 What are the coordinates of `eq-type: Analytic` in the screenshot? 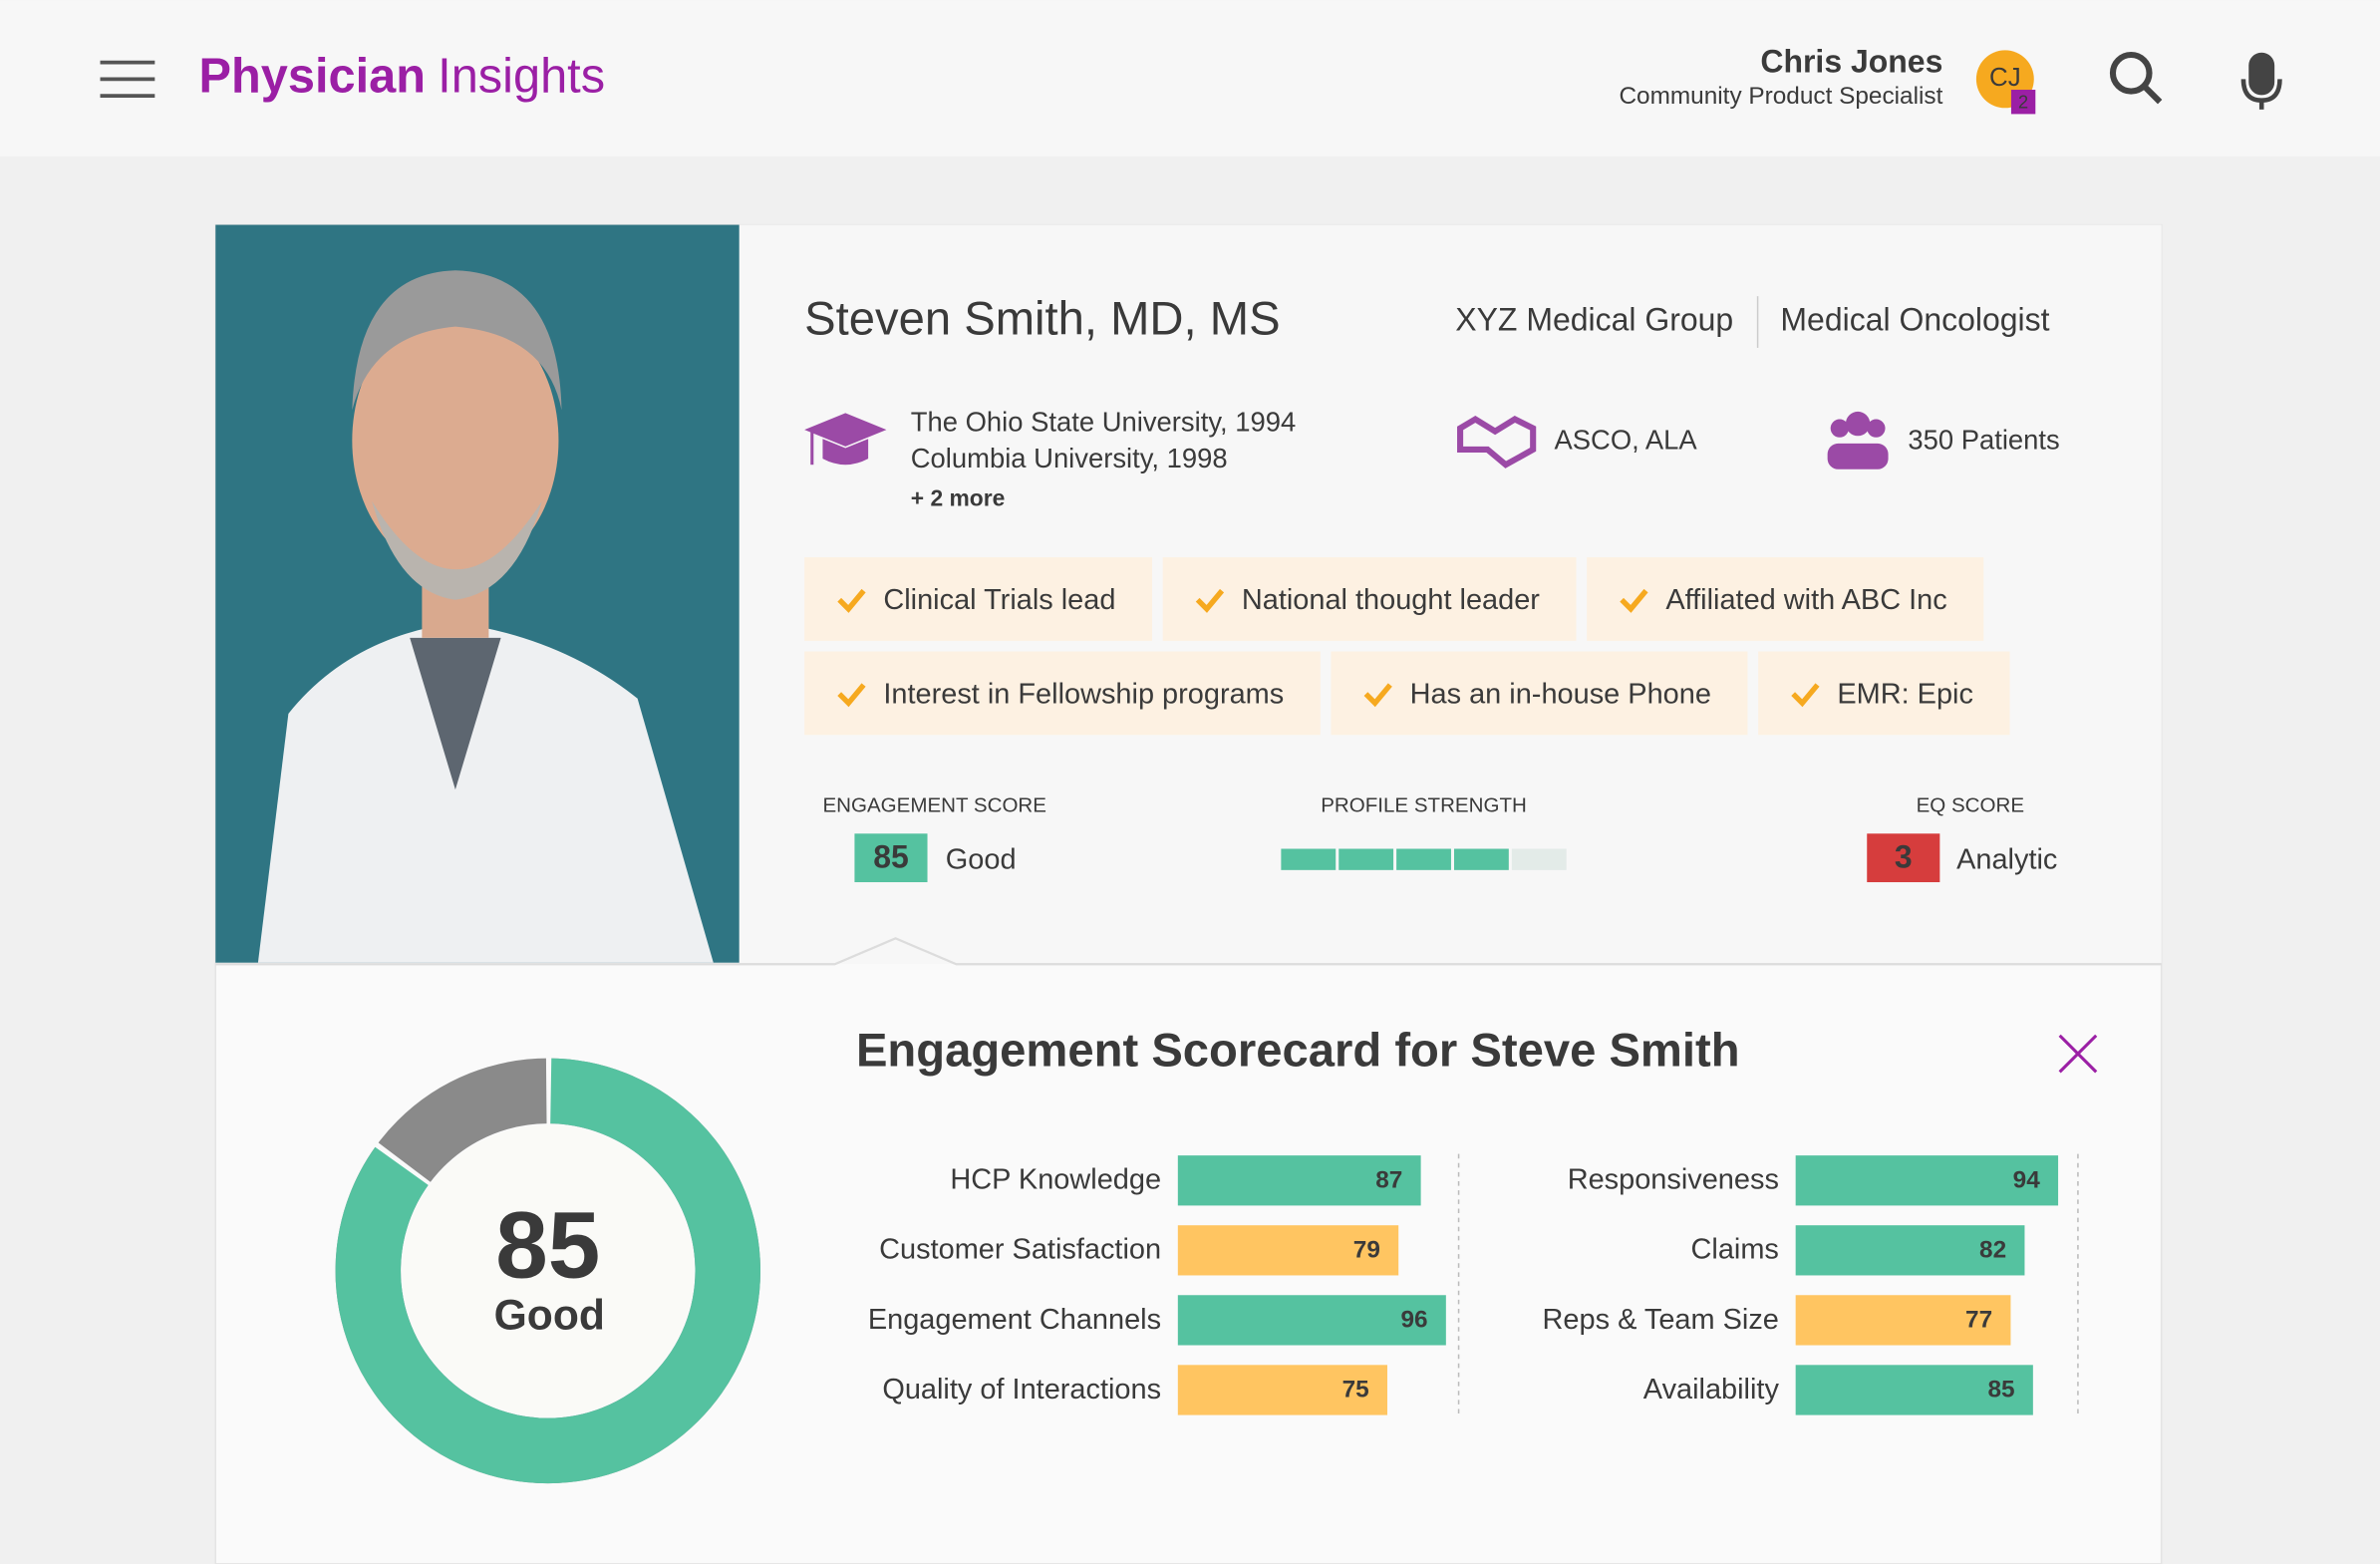 It's located at (2006, 859).